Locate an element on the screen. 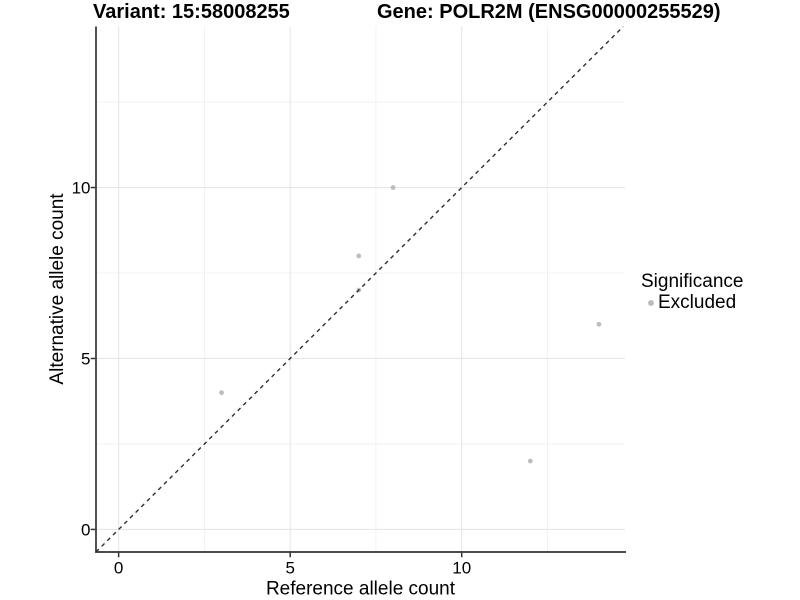 This screenshot has width=800, height=600. legend-point-icon is located at coordinates (651, 302).